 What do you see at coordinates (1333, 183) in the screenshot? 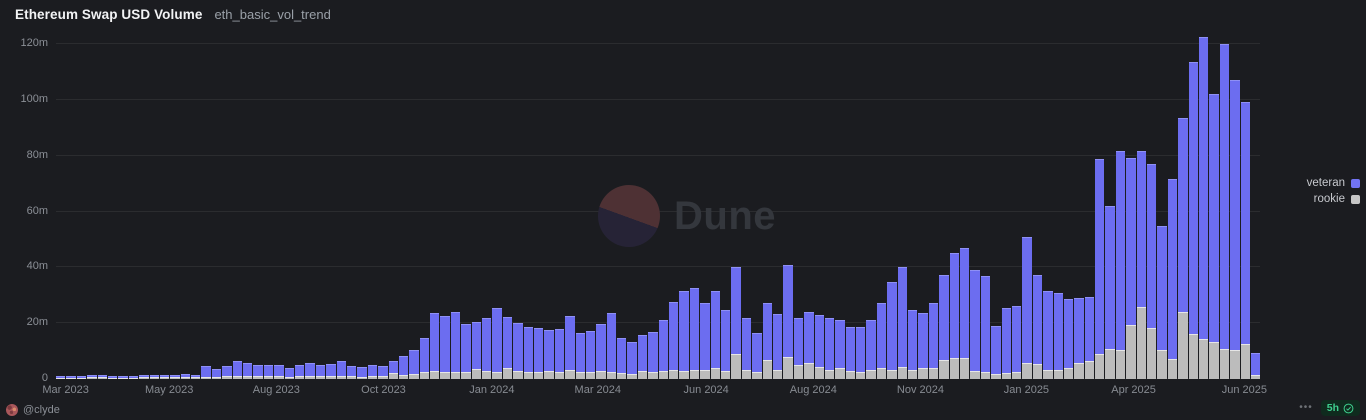
I see `legend-item-veteran: veteran` at bounding box center [1333, 183].